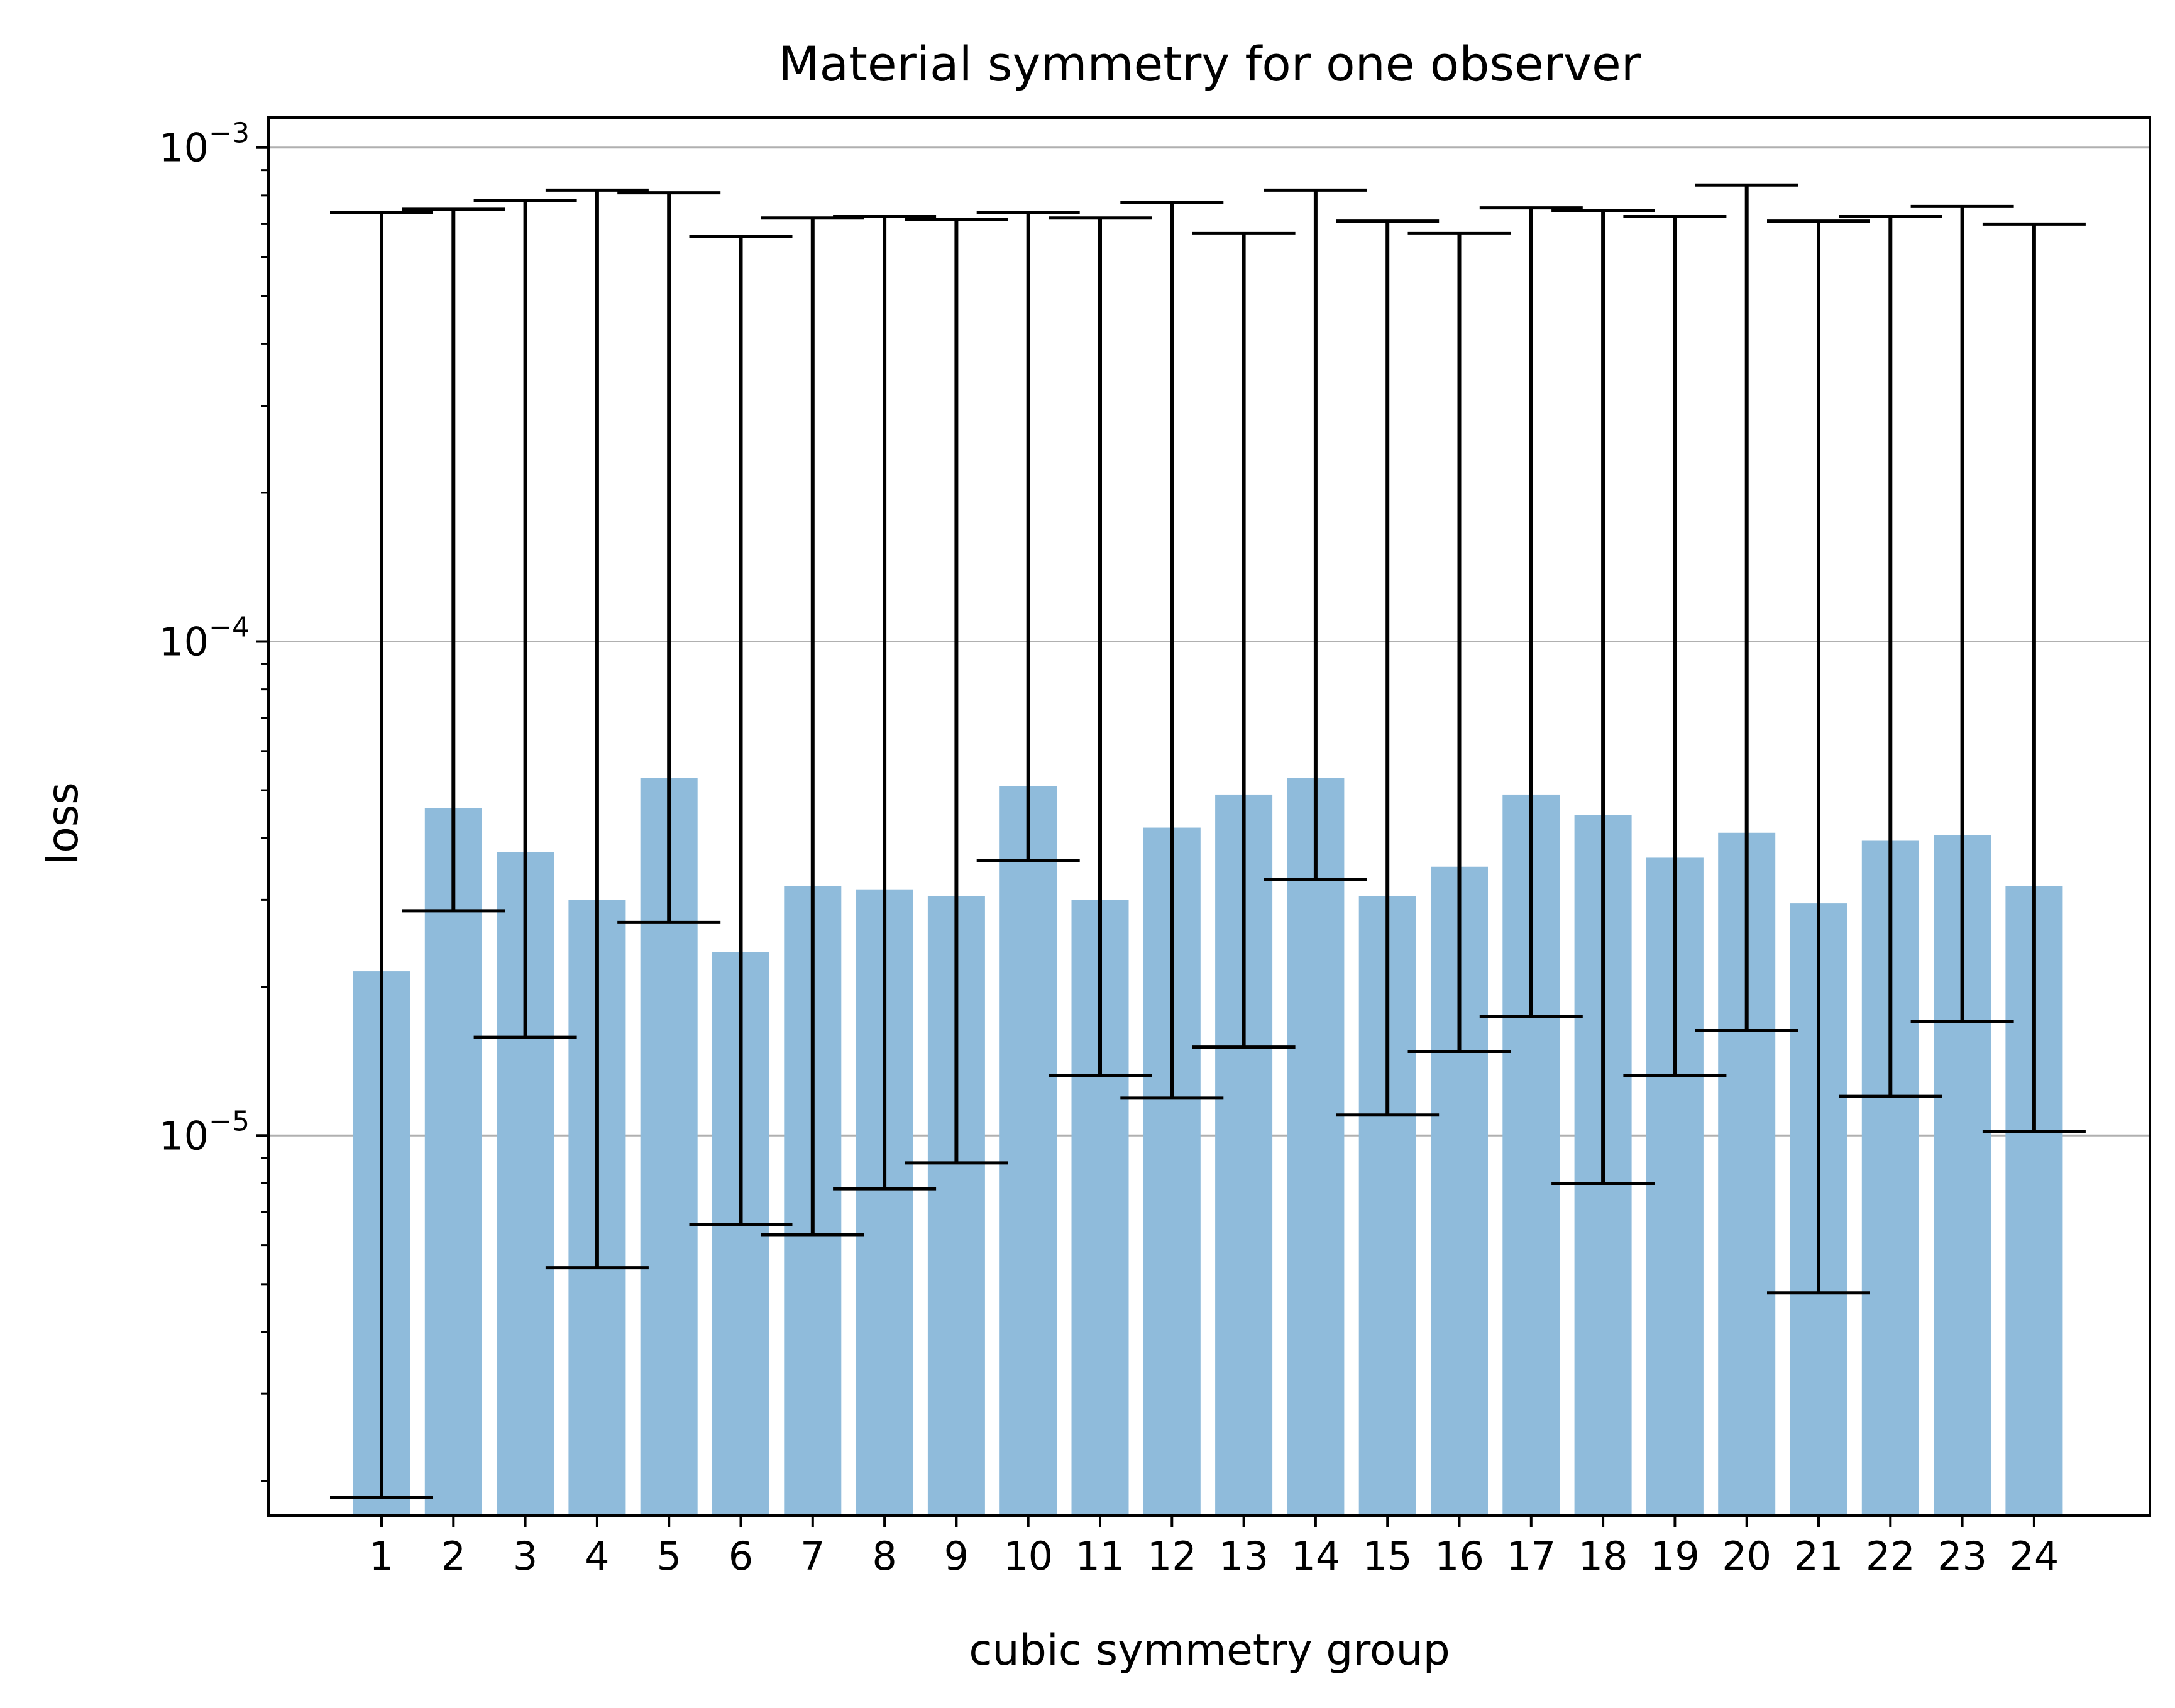 This screenshot has height=1708, width=2175. I want to click on x-tick-label-24: 24, so click(2034, 1556).